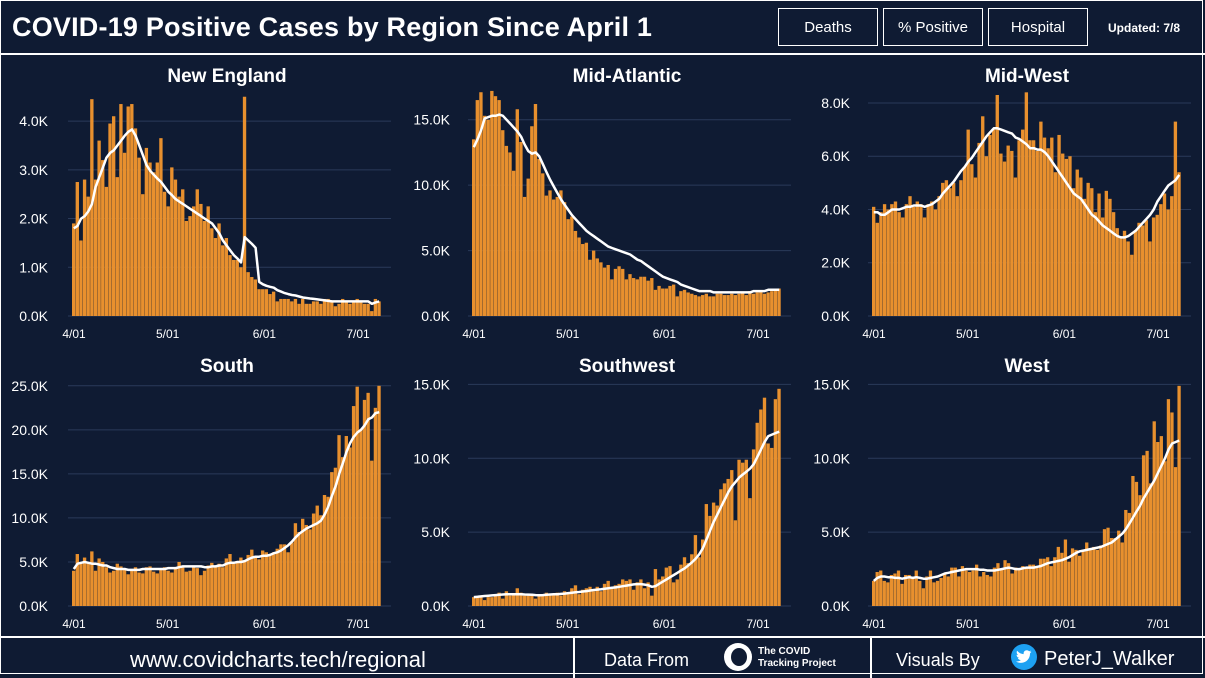 Image resolution: width=1205 pixels, height=678 pixels. Describe the element at coordinates (938, 660) in the screenshot. I see `visuals-by-label: Visuals By` at that location.